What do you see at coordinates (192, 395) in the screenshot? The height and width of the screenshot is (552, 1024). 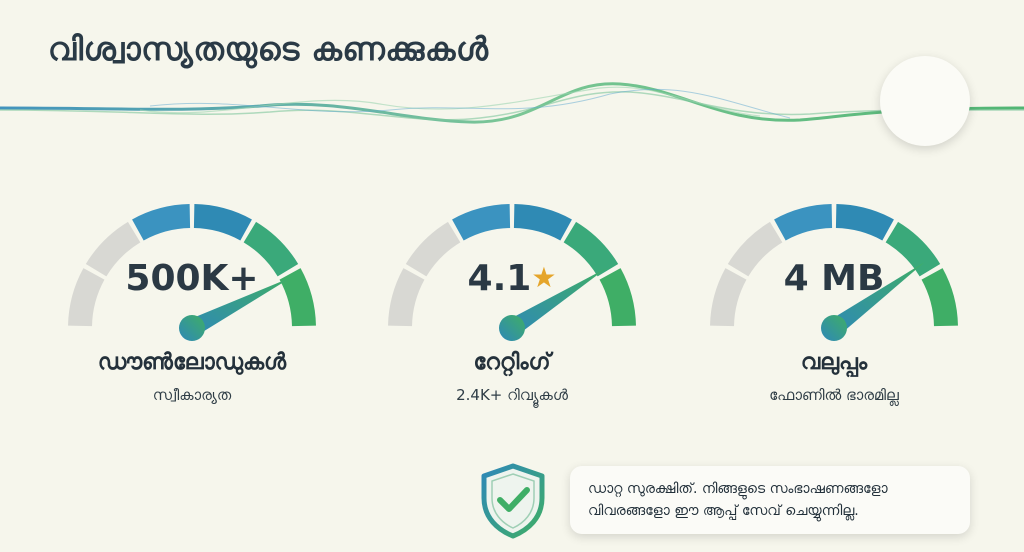 I see `gauge-subtitle: സ്വീകാര്യത` at bounding box center [192, 395].